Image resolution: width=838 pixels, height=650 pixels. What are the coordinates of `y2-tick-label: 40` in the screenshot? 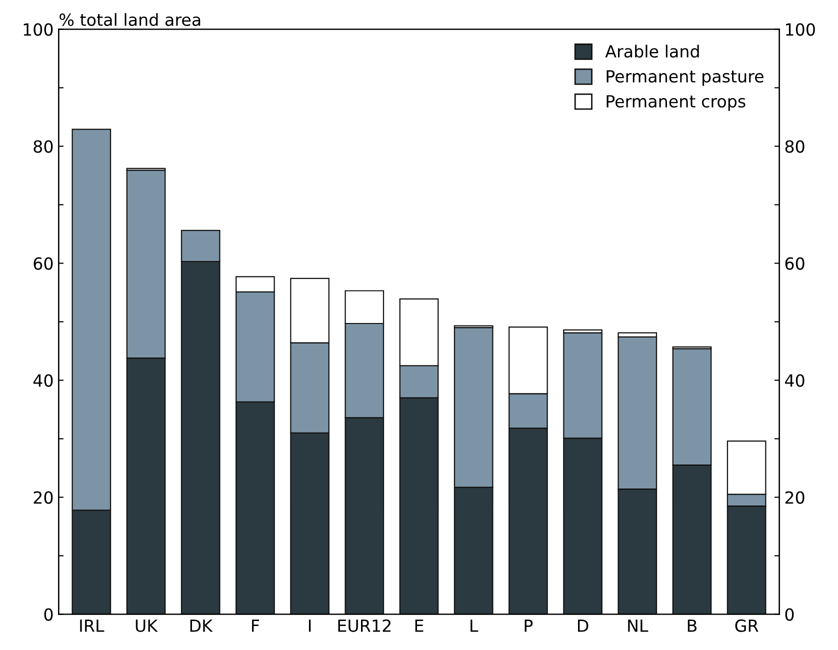 It's located at (794, 380).